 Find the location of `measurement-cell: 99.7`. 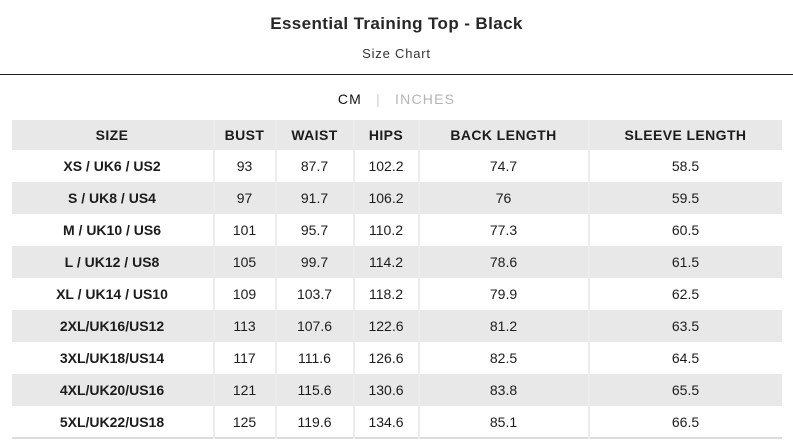

measurement-cell: 99.7 is located at coordinates (314, 262).